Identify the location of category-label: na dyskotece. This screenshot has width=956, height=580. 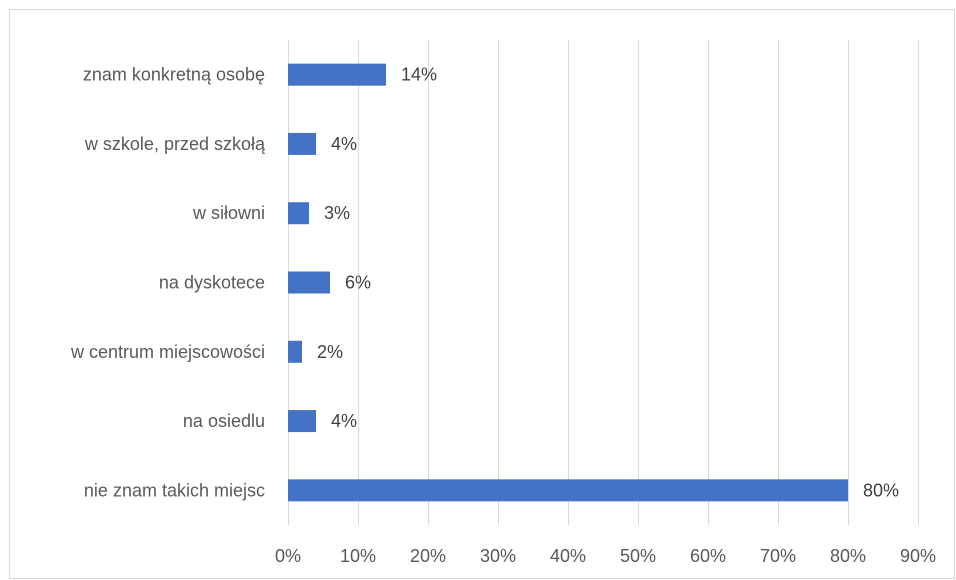
(212, 283).